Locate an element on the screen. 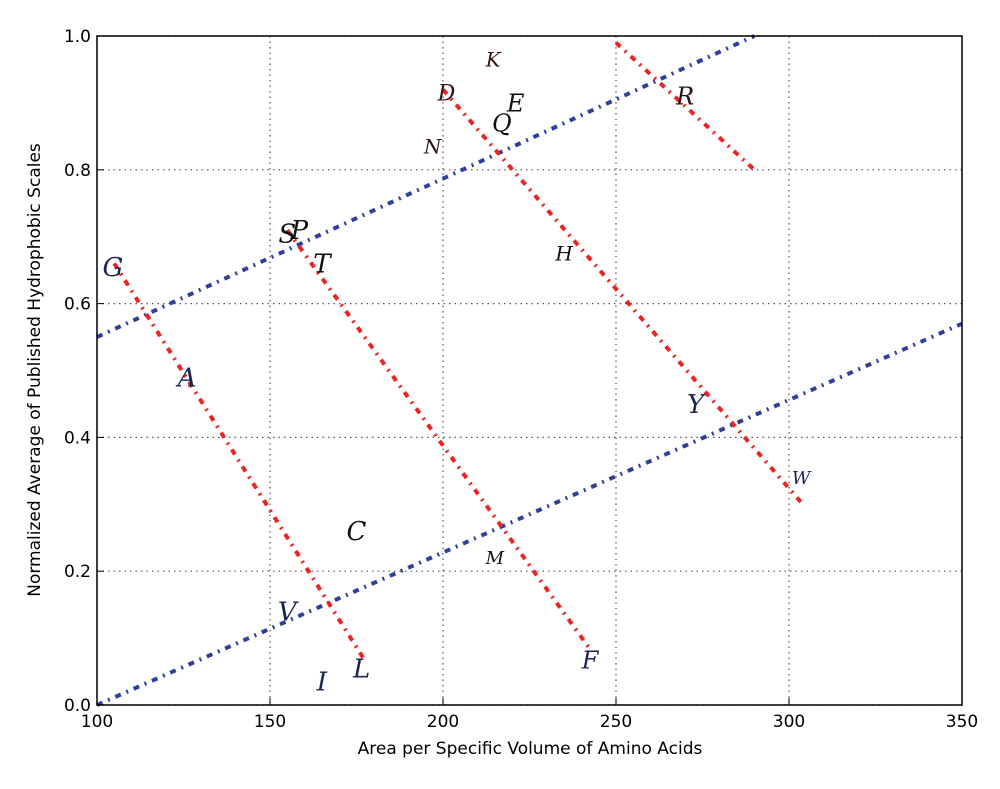 The height and width of the screenshot is (789, 1000). point-M: M is located at coordinates (495, 558).